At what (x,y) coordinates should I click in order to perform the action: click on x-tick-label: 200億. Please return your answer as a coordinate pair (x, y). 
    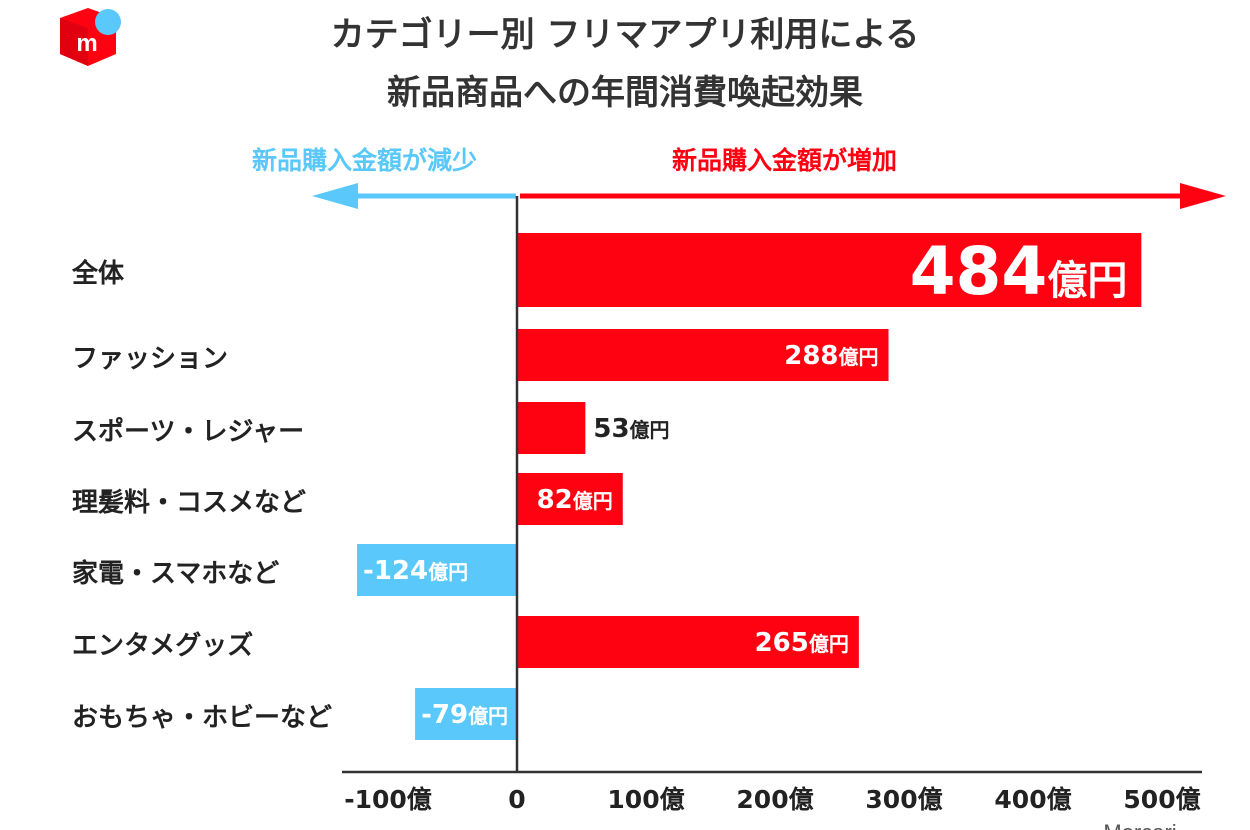
    Looking at the image, I should click on (774, 799).